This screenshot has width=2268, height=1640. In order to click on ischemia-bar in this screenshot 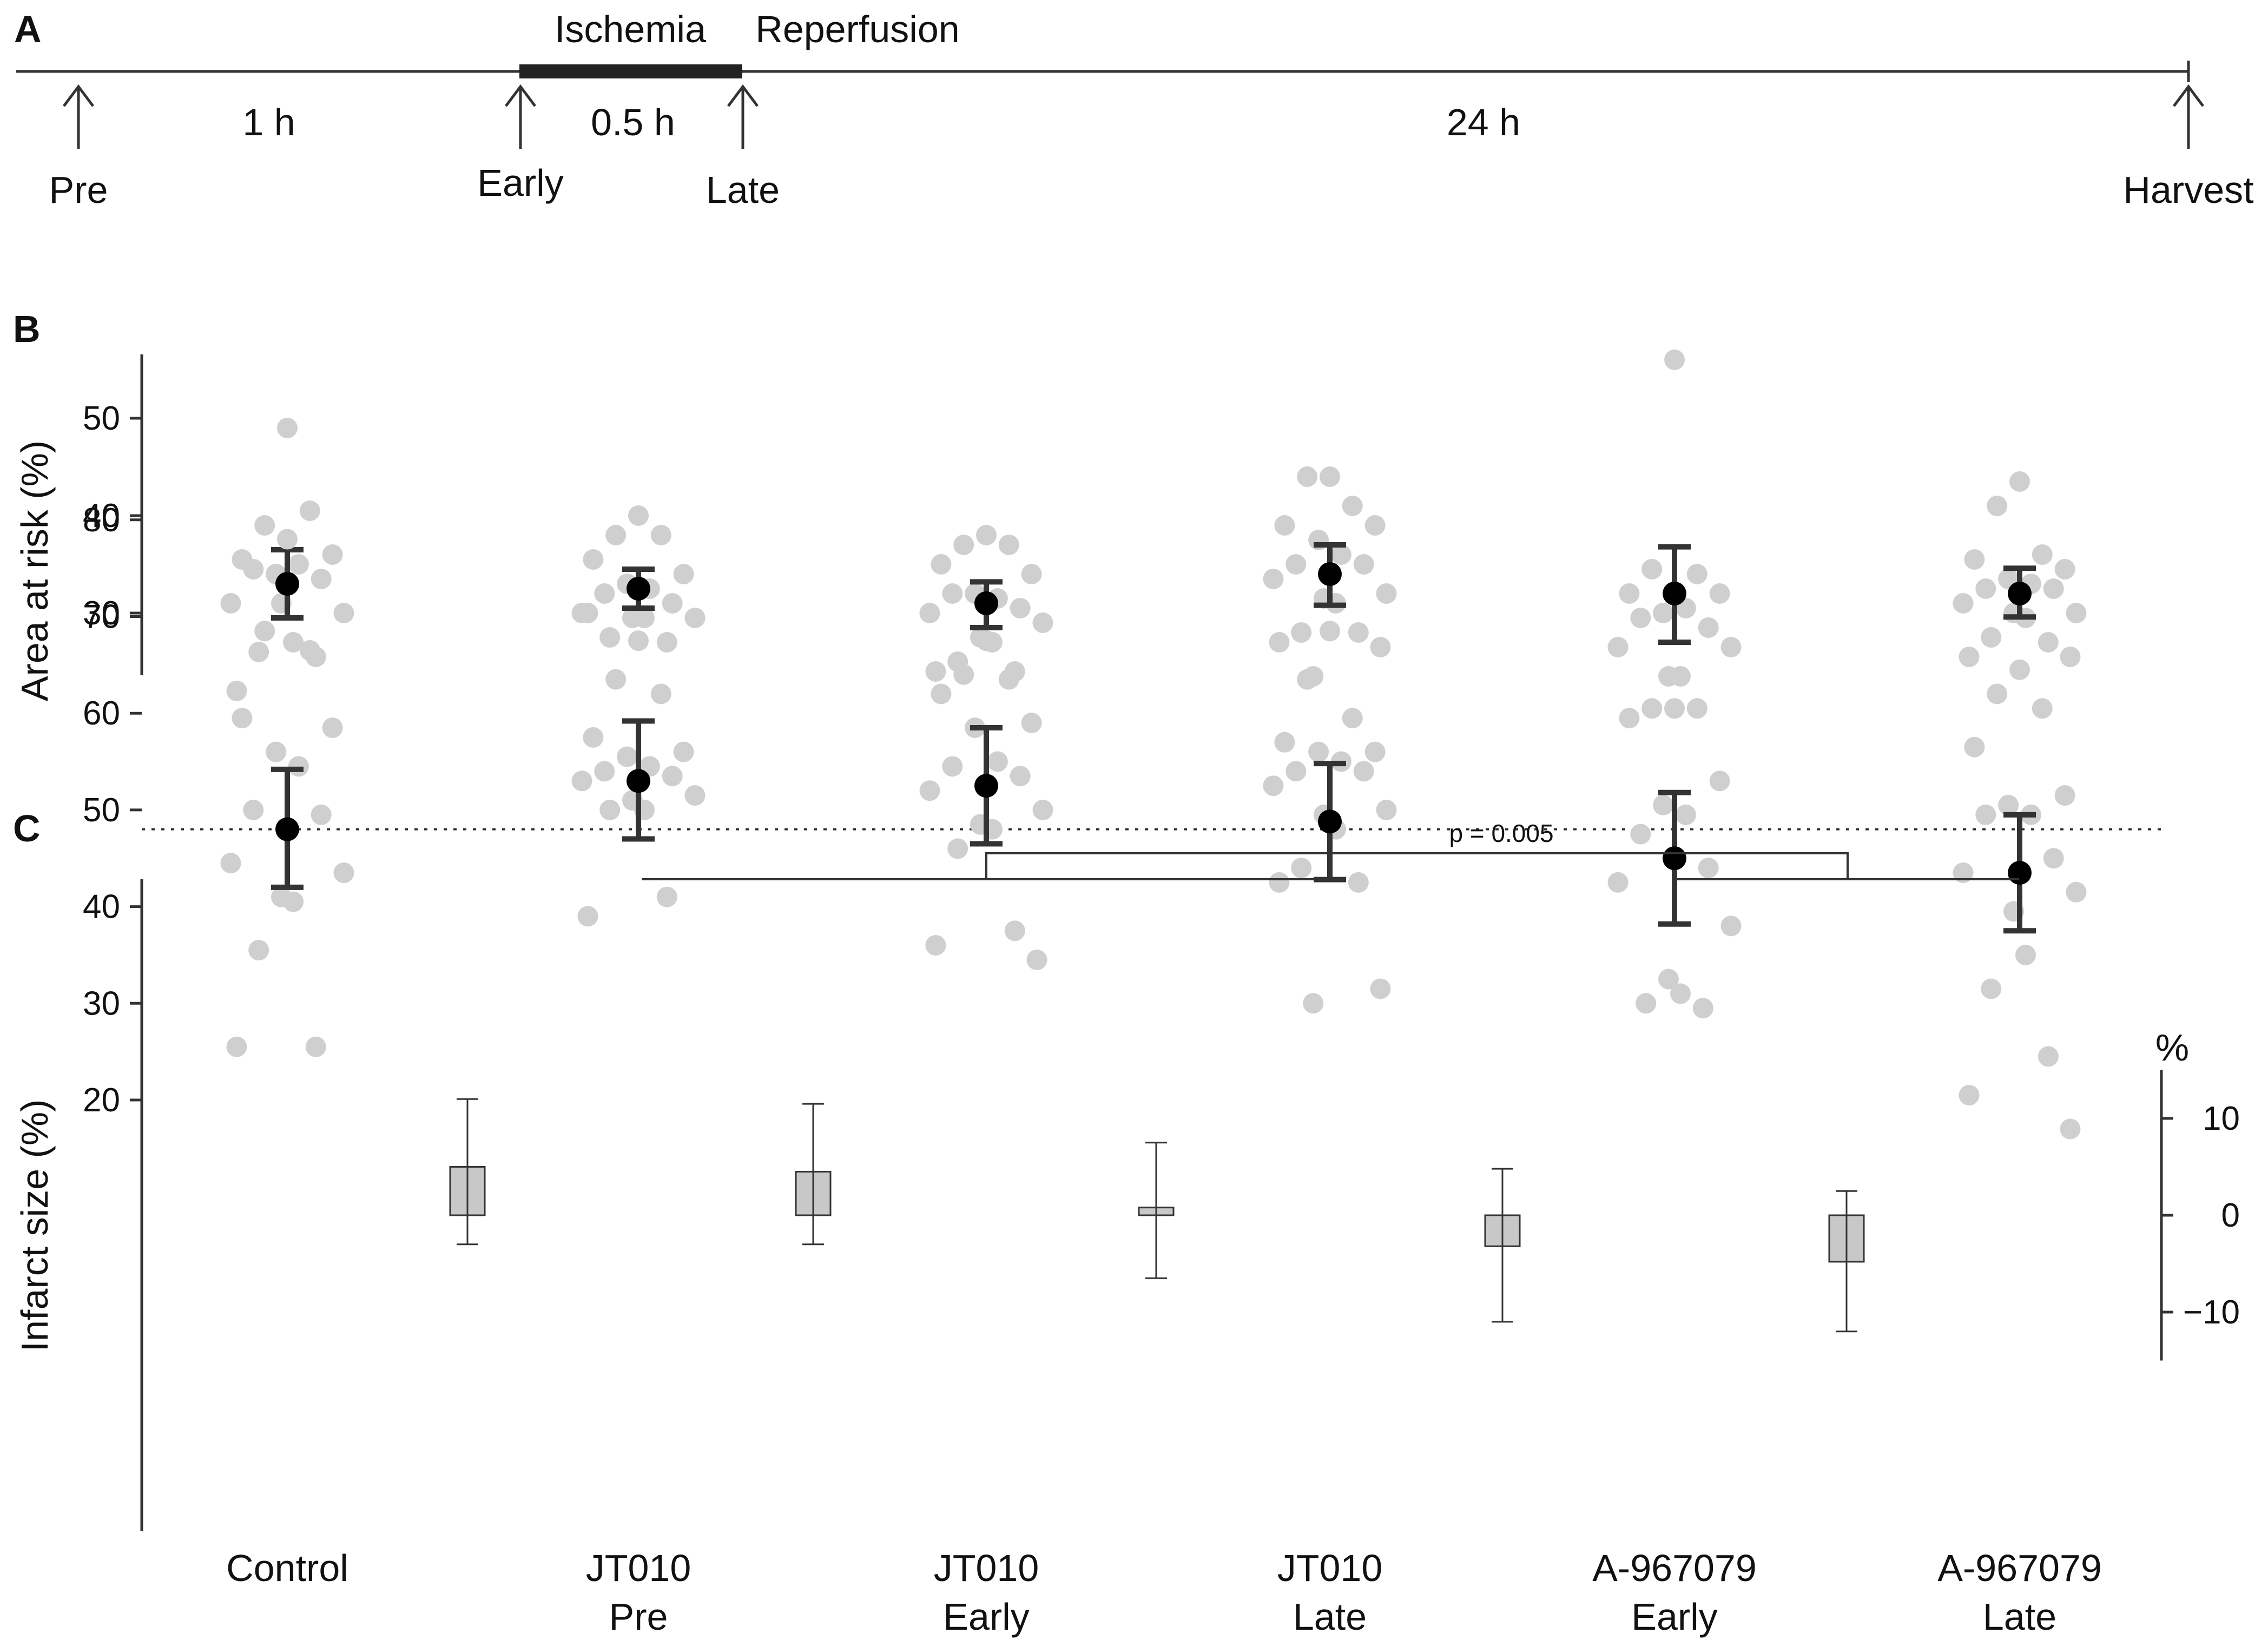, I will do `click(630, 71)`.